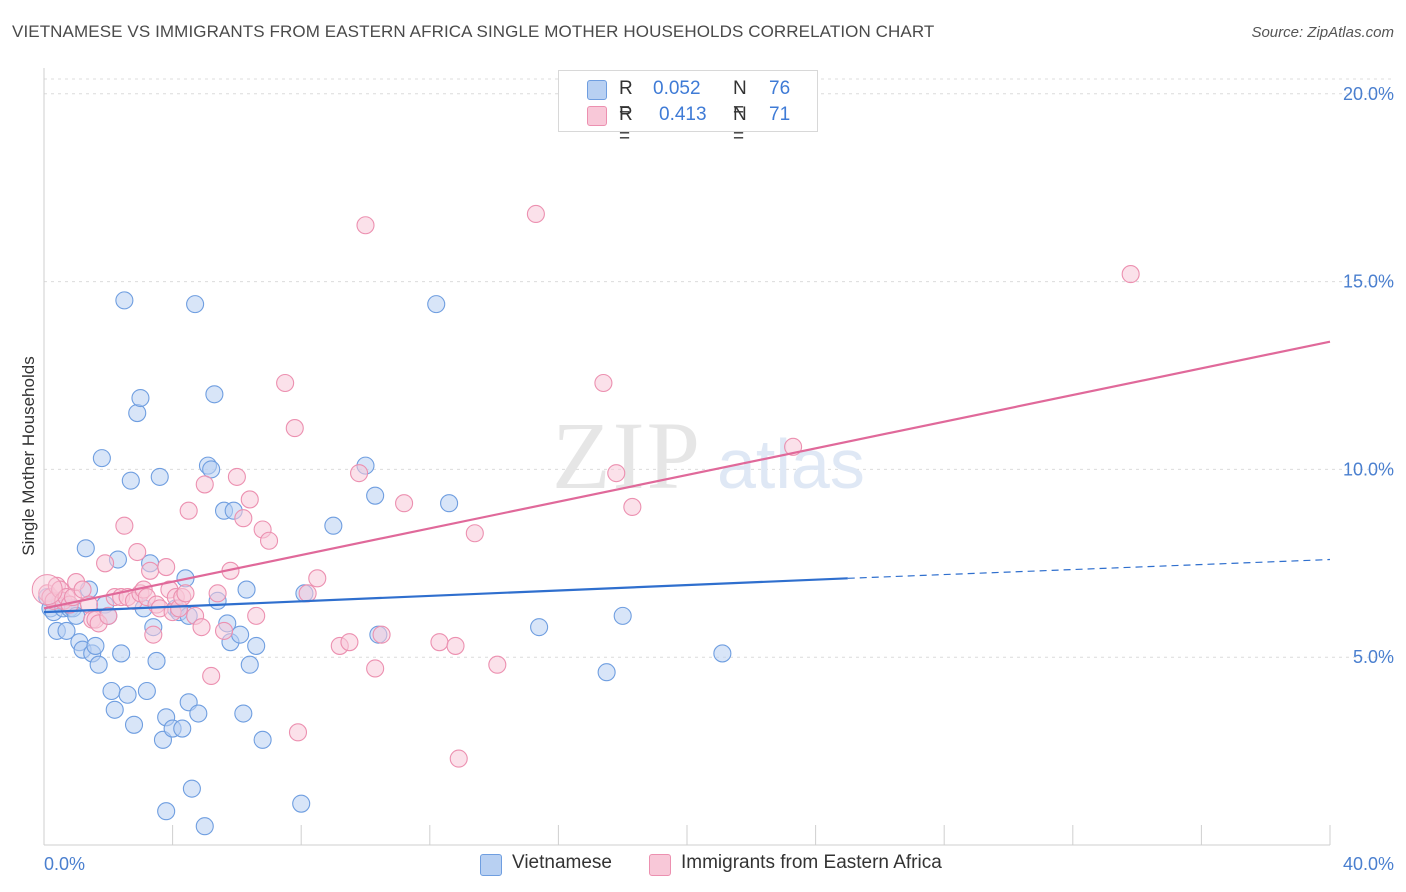  Describe the element at coordinates (677, 88) in the screenshot. I see `legend-r-value: 0.052` at that location.